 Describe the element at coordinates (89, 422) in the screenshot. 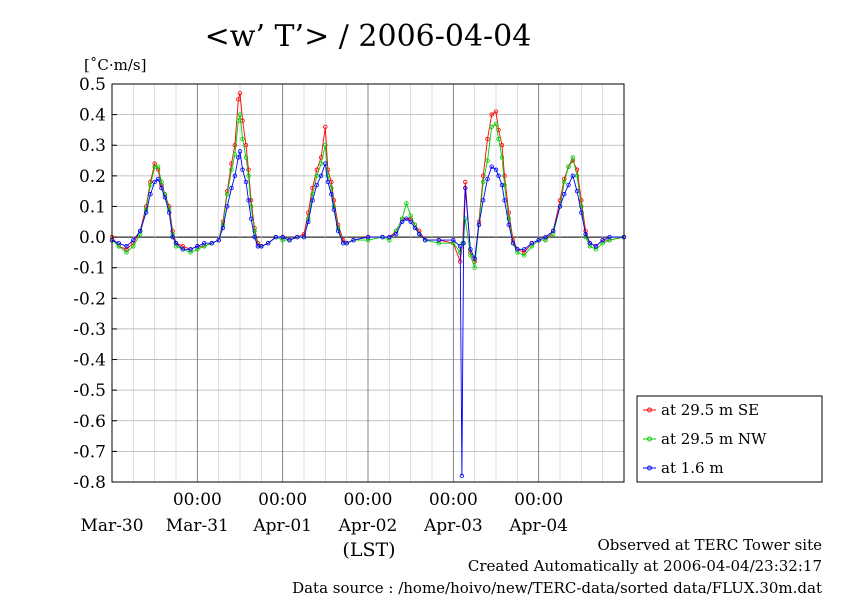

I see `y-tick-label: -0.6` at that location.